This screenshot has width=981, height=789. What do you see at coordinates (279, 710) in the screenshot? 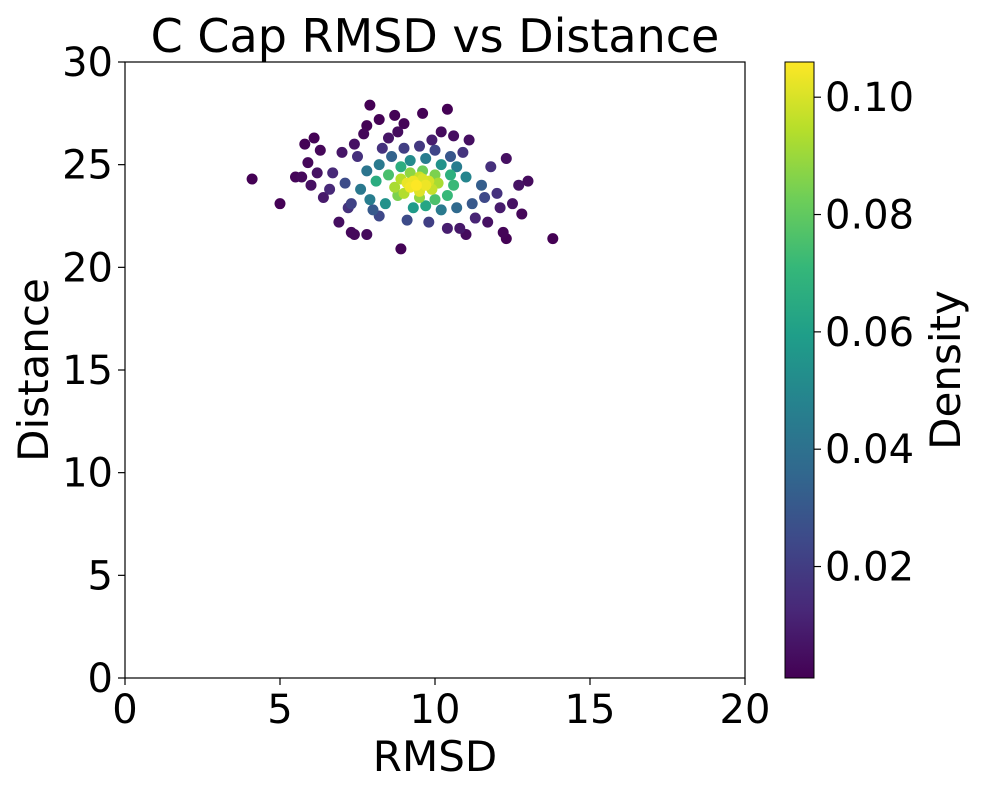
I see `x-tick-label: 5` at bounding box center [279, 710].